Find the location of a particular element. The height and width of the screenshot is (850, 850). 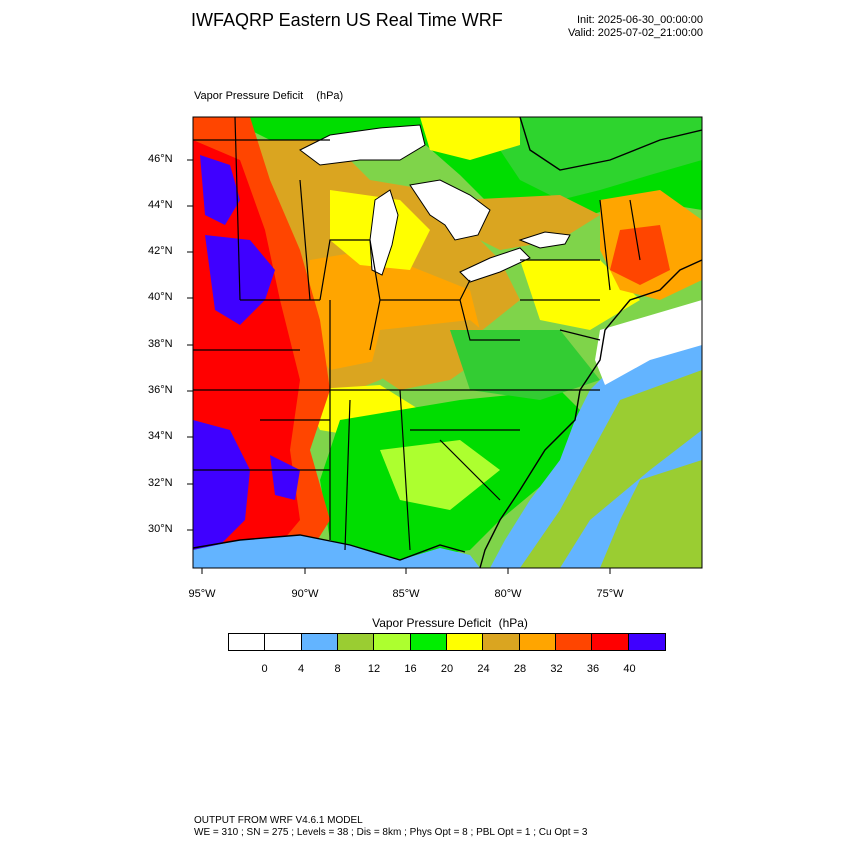

lake-erie is located at coordinates (495, 265).